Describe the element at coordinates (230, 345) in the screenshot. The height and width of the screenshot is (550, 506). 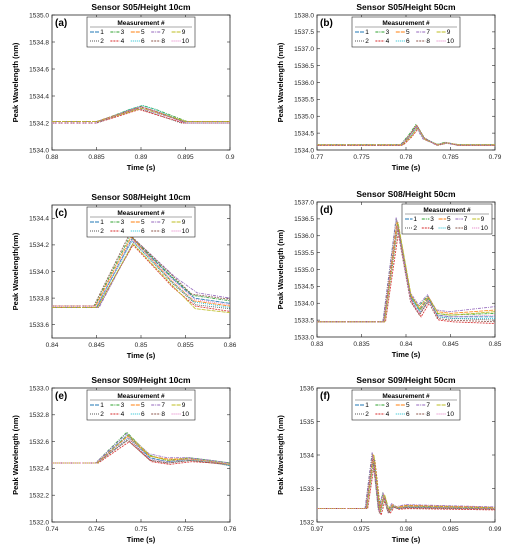
I see `x-tick-label: 0.86` at that location.